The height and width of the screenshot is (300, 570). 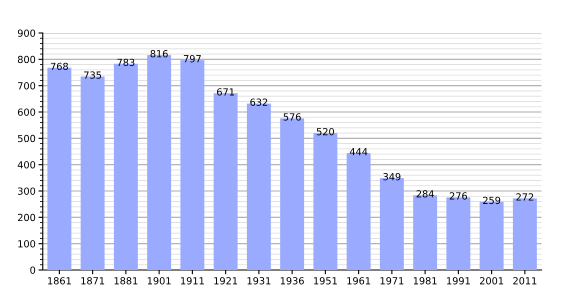 What do you see at coordinates (259, 280) in the screenshot?
I see `x-tick-label: 1931` at bounding box center [259, 280].